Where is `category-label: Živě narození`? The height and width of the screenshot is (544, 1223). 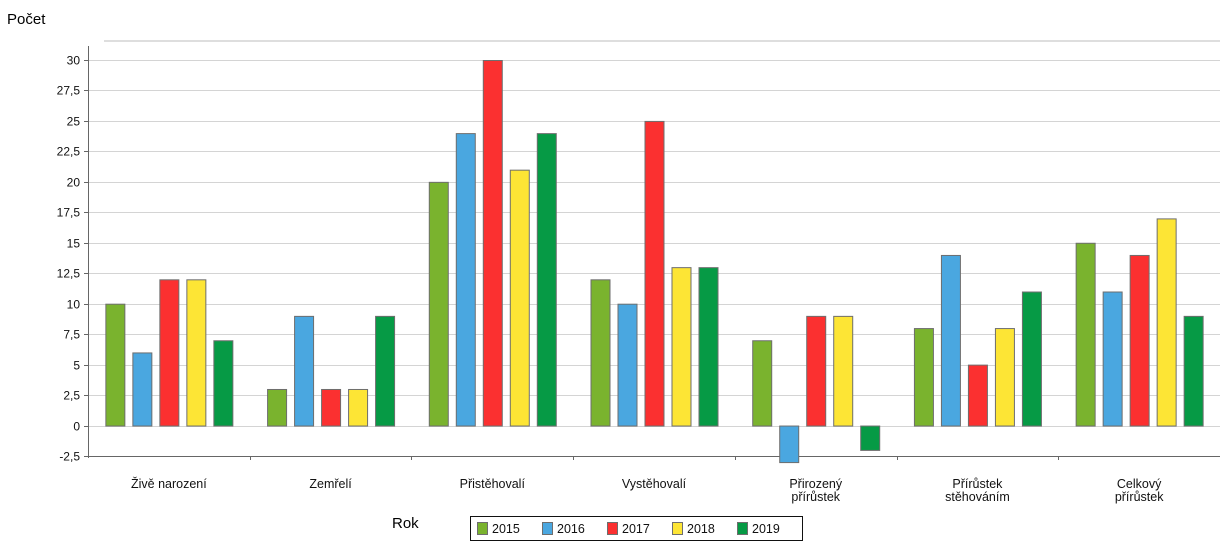
category-label: Živě narození is located at coordinates (169, 483).